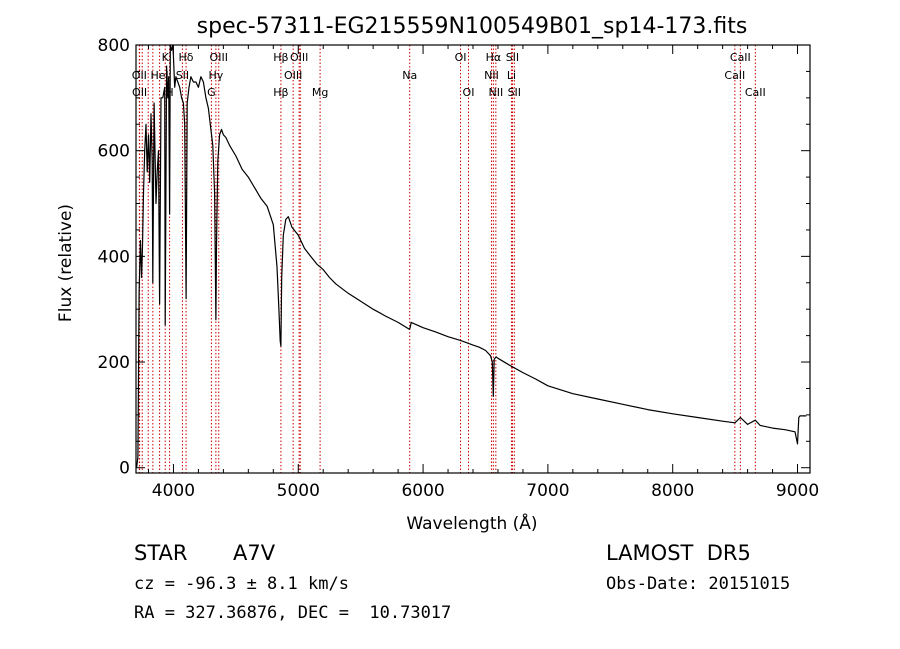  What do you see at coordinates (114, 257) in the screenshot?
I see `y-tick-label: 400` at bounding box center [114, 257].